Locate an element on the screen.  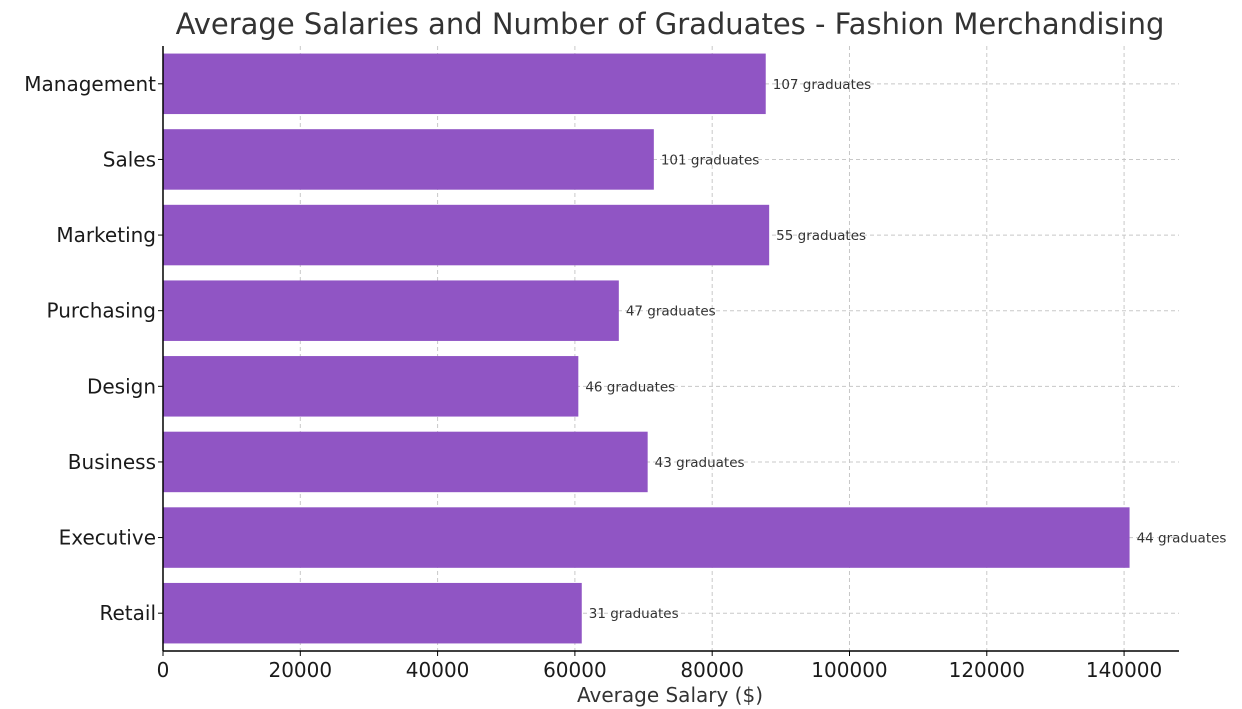
x-tick-label: 140000 is located at coordinates (1124, 670).